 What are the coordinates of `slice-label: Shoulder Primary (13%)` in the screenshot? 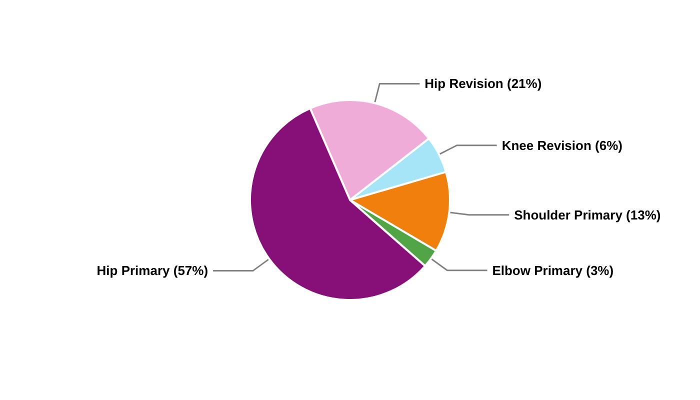 It's located at (587, 214).